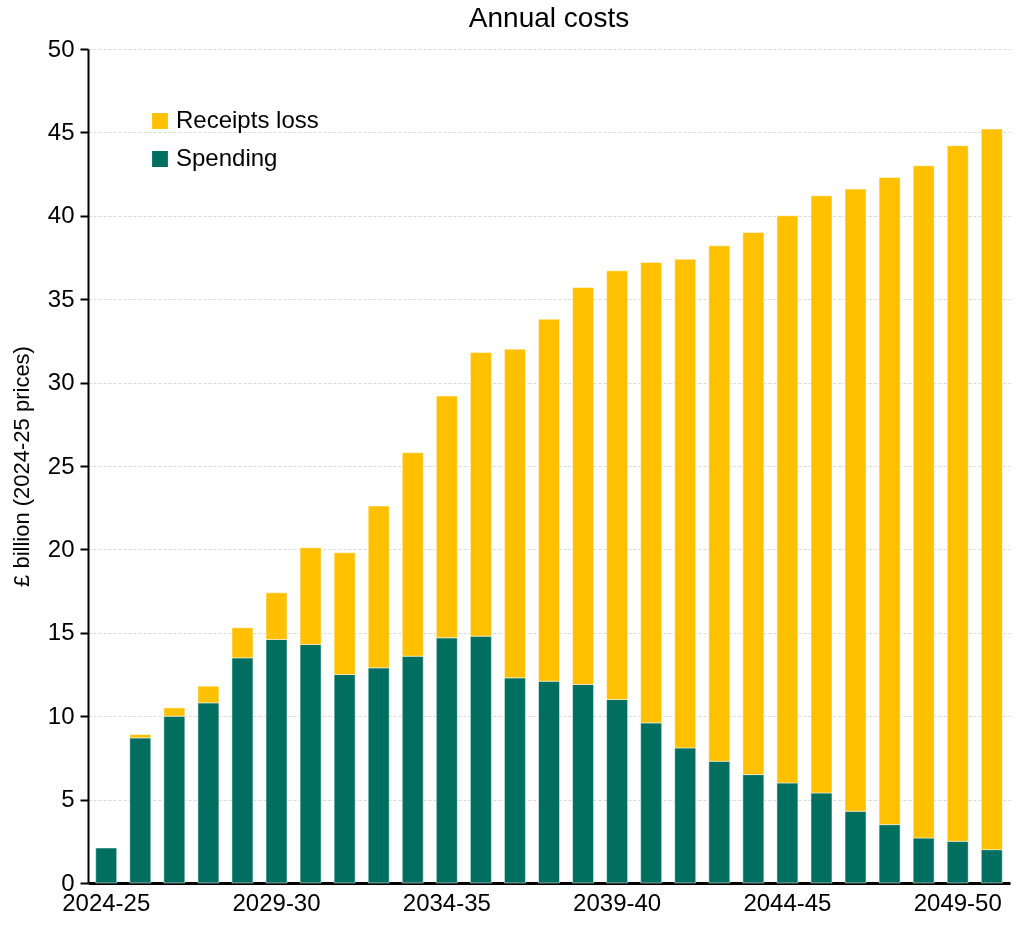 The height and width of the screenshot is (925, 1020). What do you see at coordinates (61, 715) in the screenshot?
I see `y-tick-label: 10` at bounding box center [61, 715].